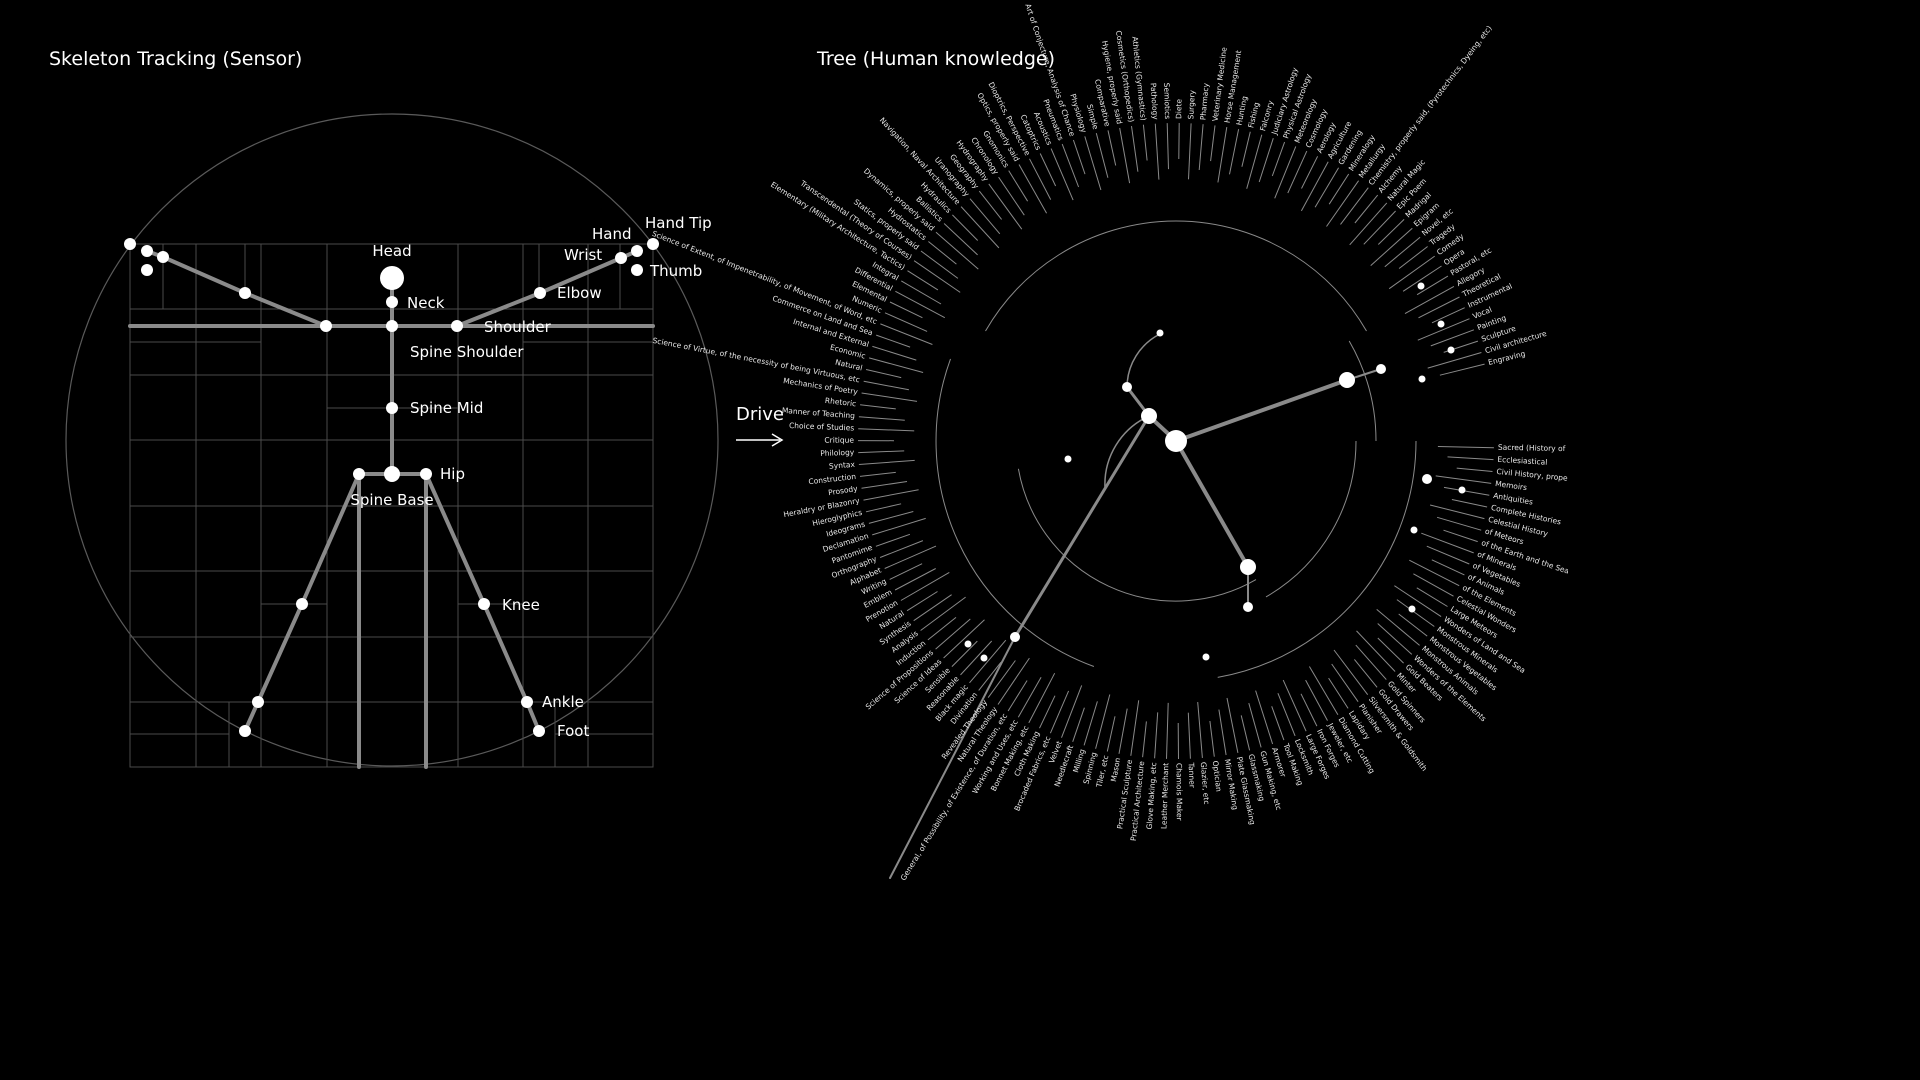 The width and height of the screenshot is (1920, 1080). Describe the element at coordinates (760, 425) in the screenshot. I see `drive-arrow: Drive` at that location.